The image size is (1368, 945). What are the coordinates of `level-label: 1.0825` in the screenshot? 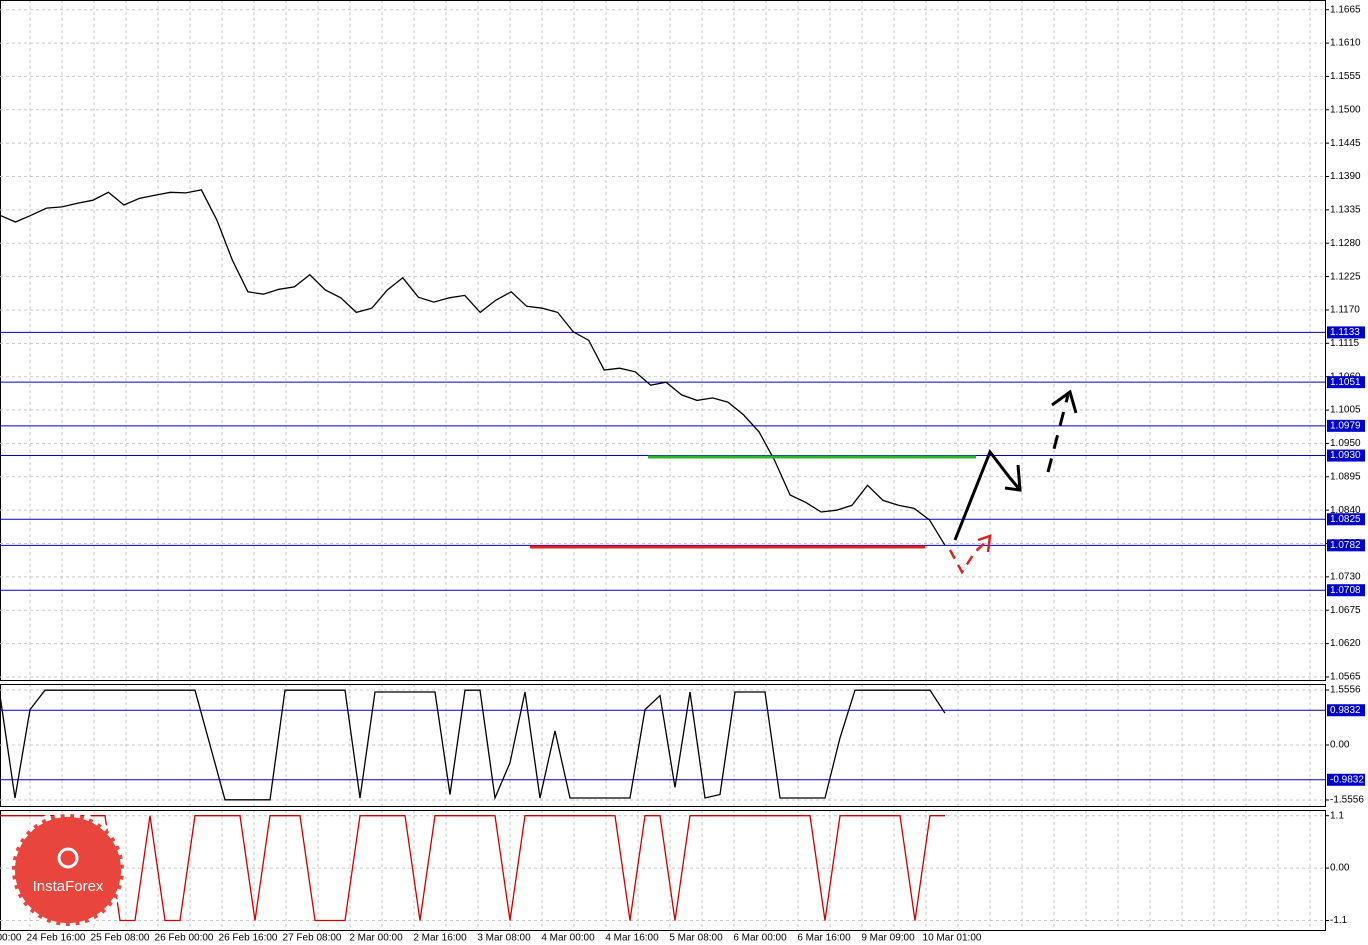 It's located at (1345, 519).